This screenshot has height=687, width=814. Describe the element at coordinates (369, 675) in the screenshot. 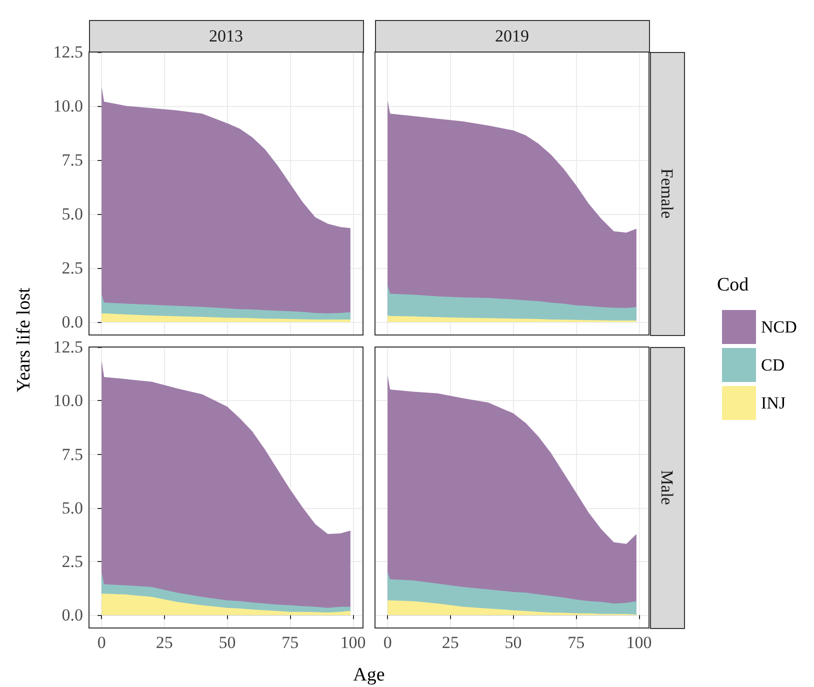

I see `x-axis-title: Age` at that location.